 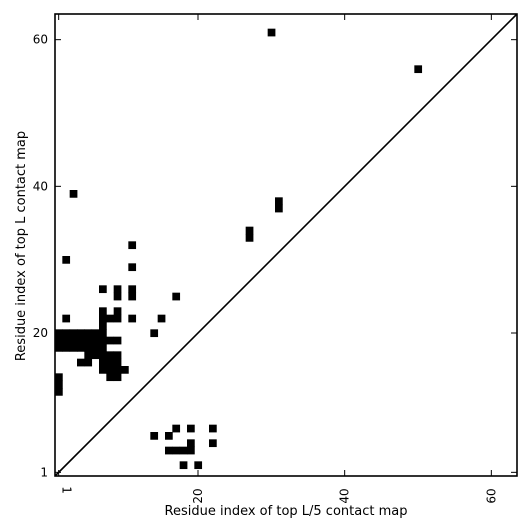 I want to click on x-axis-label: Residue index of top L/5 contact map, so click(x=286, y=511).